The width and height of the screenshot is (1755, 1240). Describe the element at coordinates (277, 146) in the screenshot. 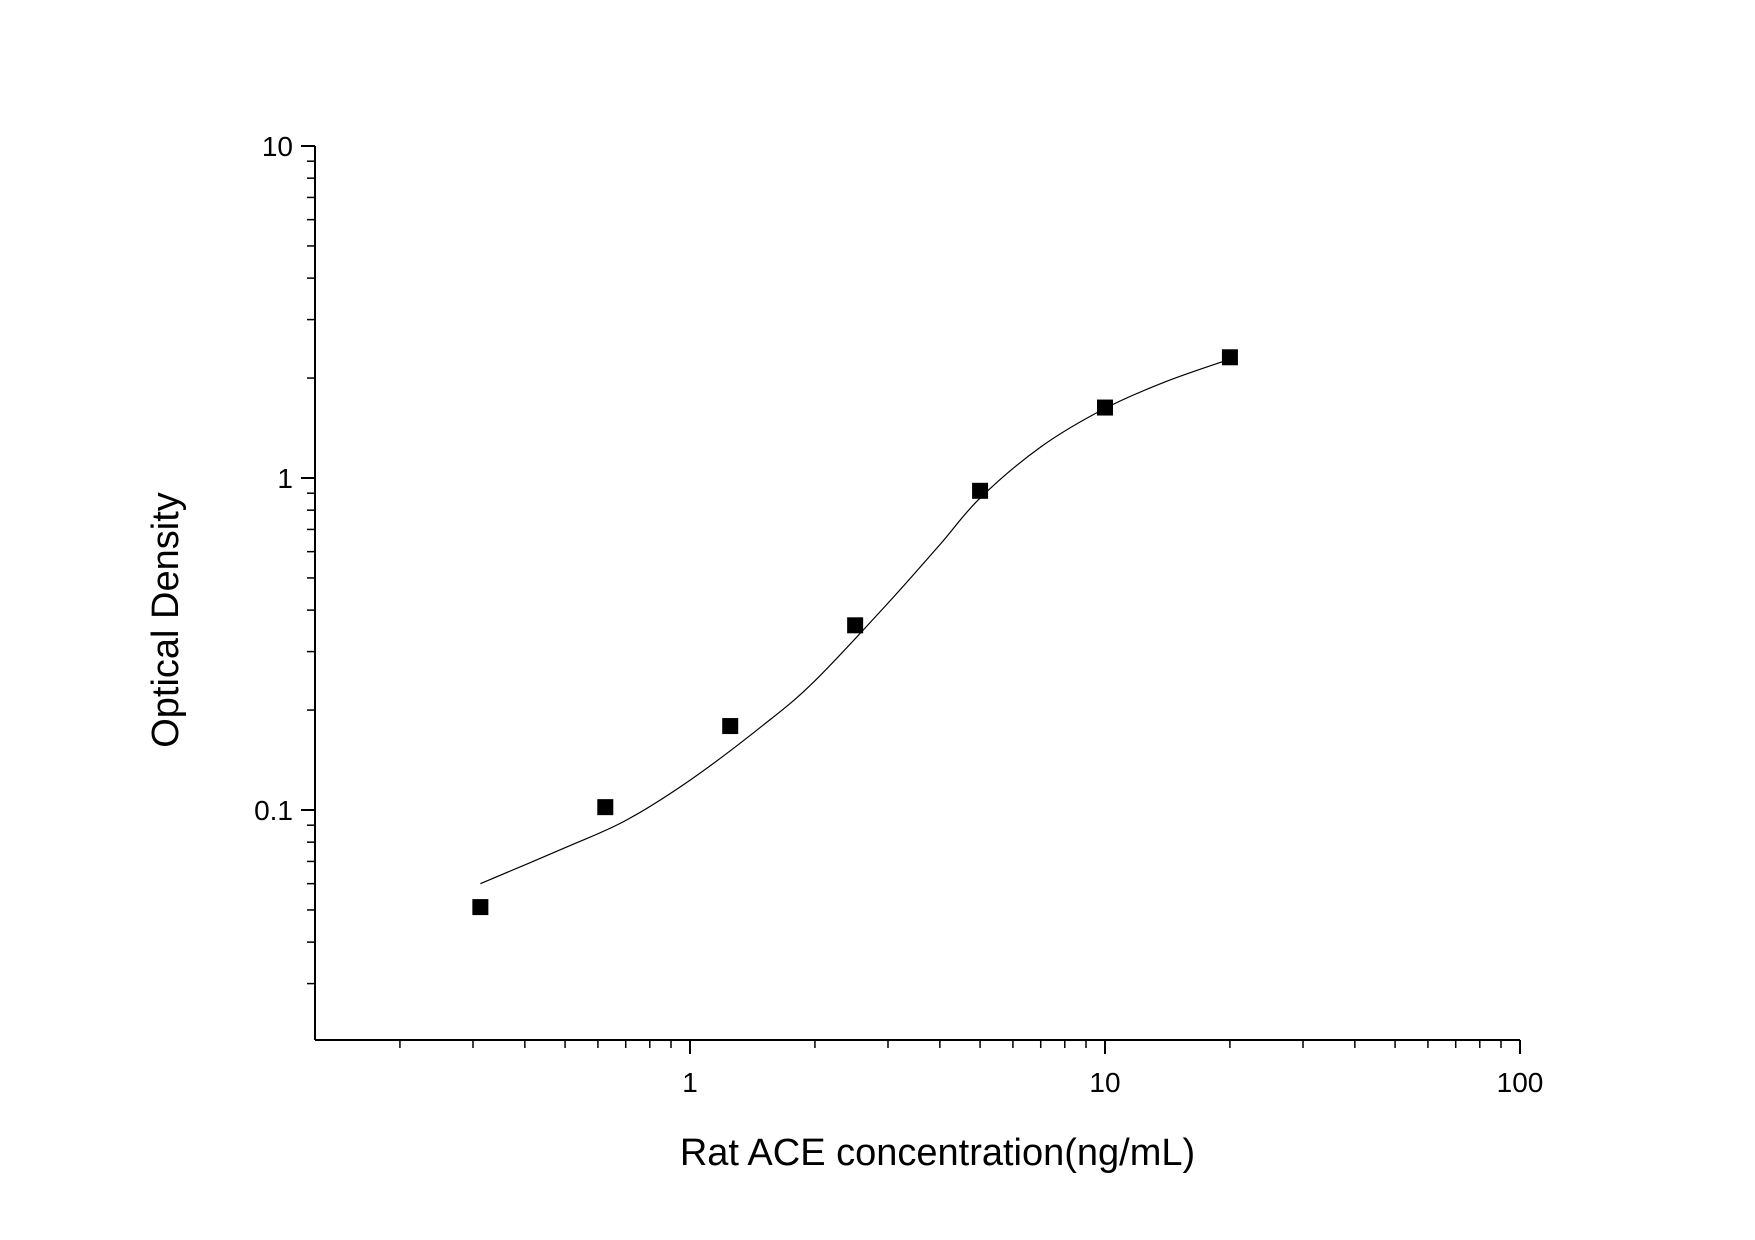

I see `y-tick-label: 10` at that location.